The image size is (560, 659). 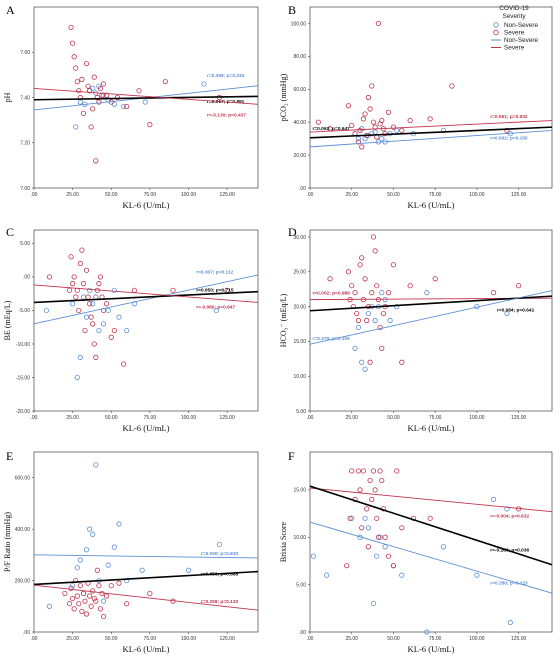 What do you see at coordinates (292, 10) in the screenshot?
I see `panel-letter: B` at bounding box center [292, 10].